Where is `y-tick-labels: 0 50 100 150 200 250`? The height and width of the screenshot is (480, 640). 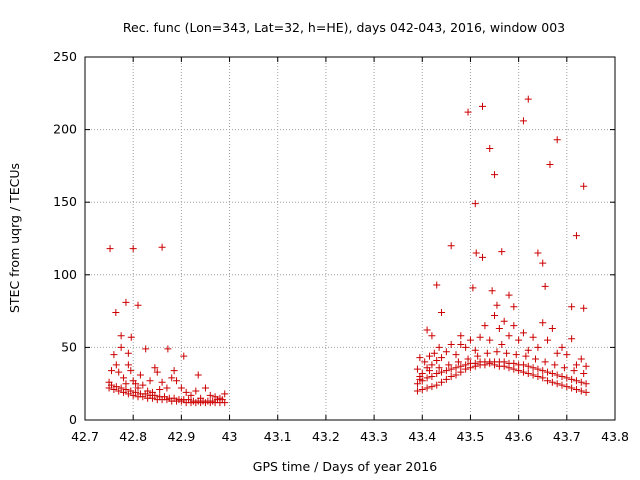 y-tick-labels: 0 50 100 150 200 250 is located at coordinates (65, 238).